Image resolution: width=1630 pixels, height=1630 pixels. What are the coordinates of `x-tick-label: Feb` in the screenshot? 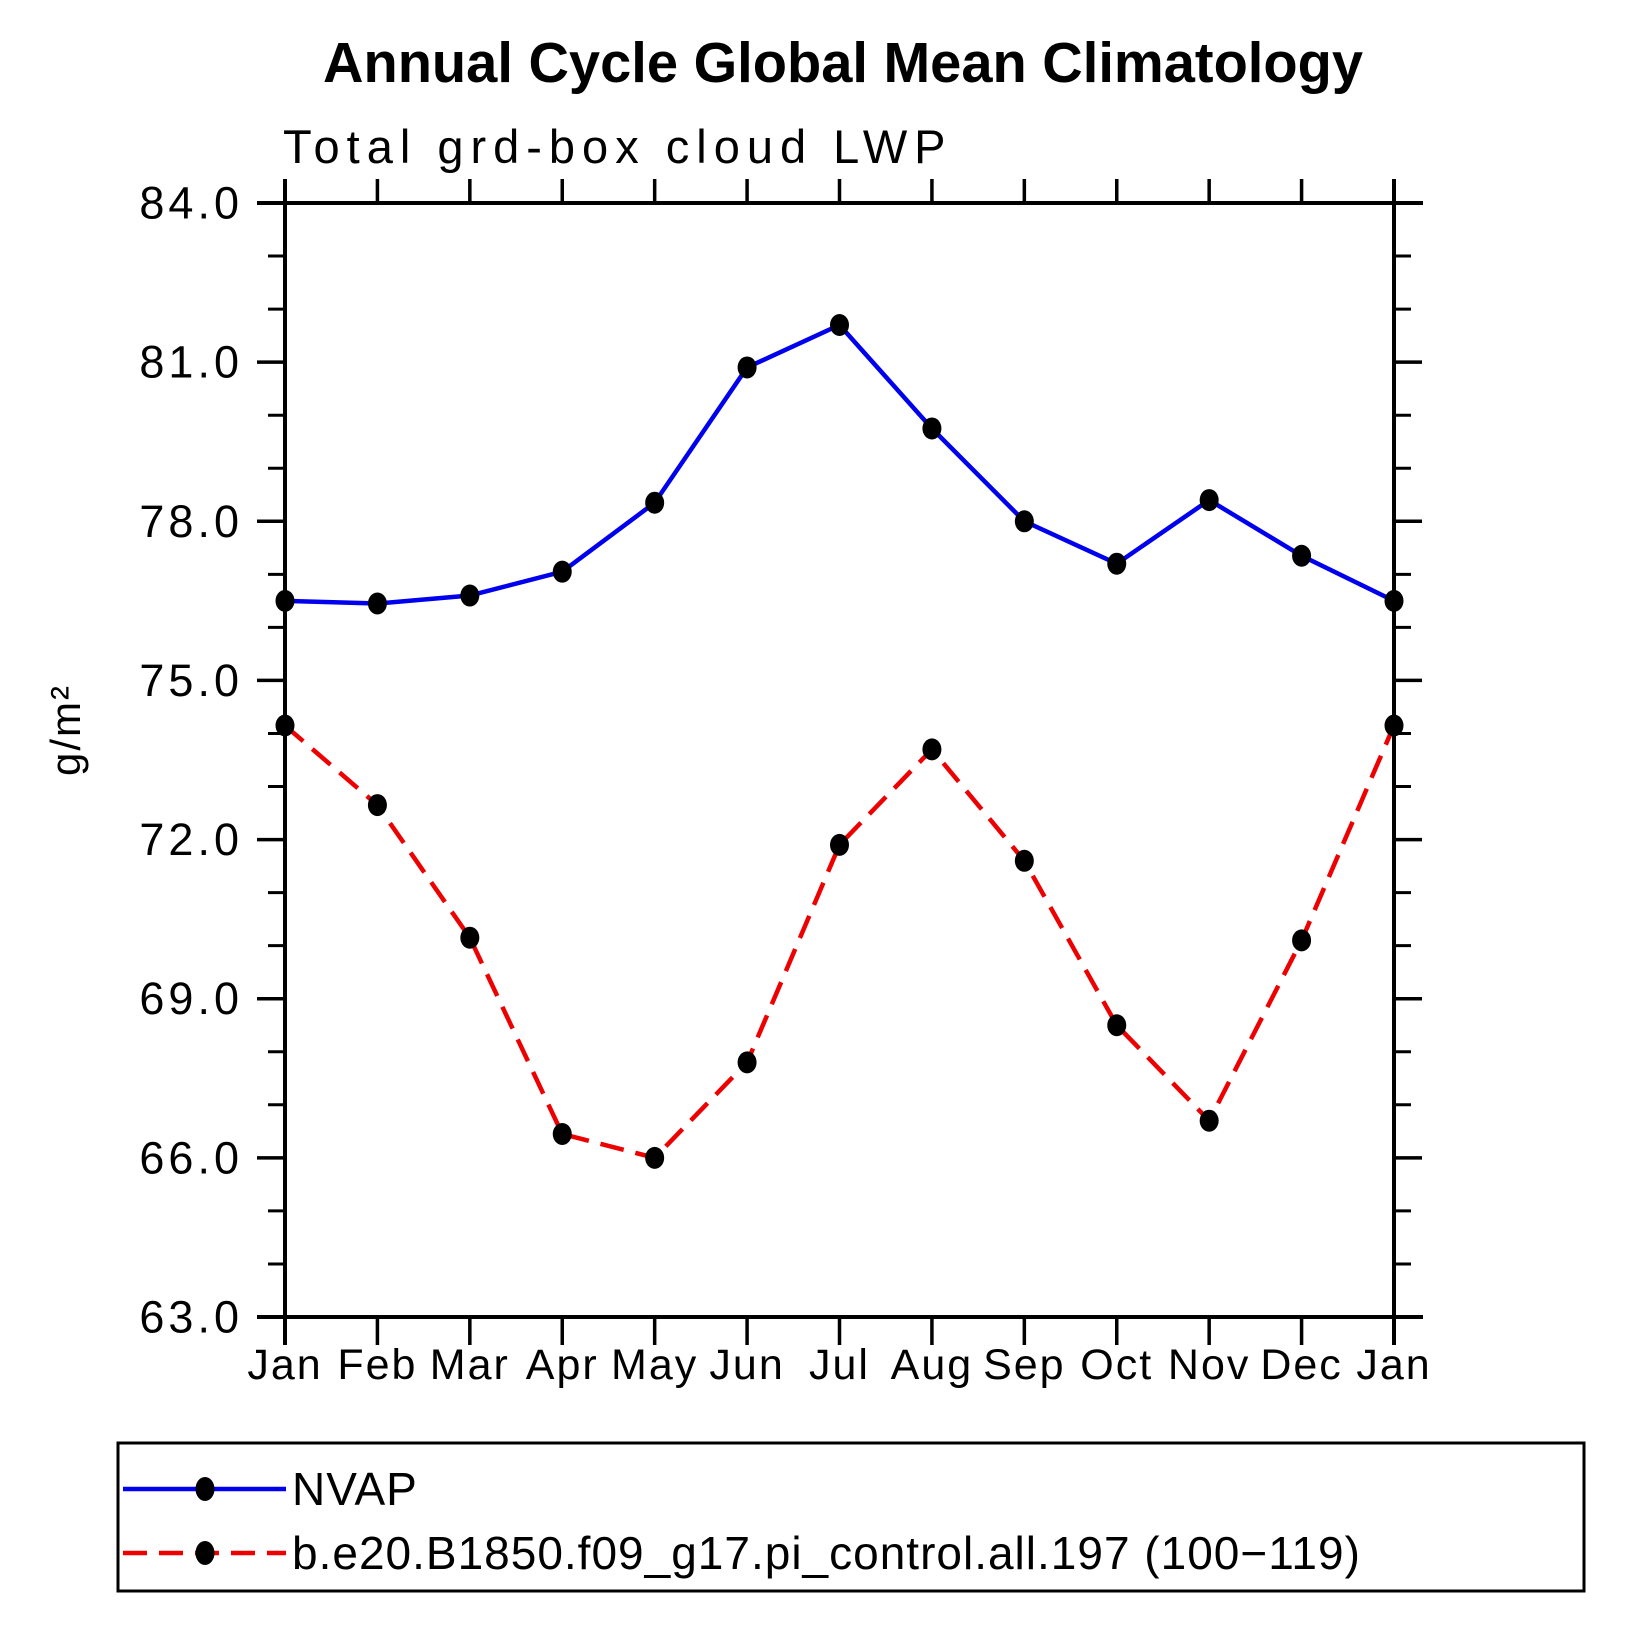 It's located at (377, 1365).